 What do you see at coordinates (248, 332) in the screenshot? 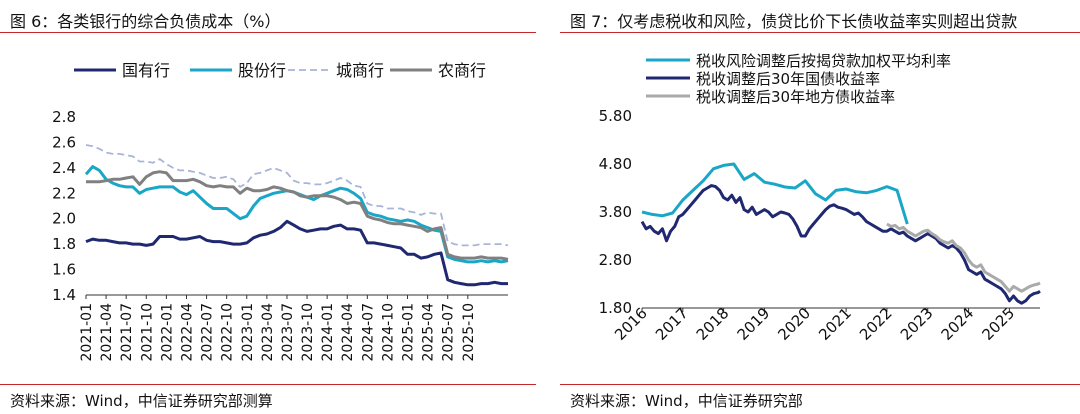
I see `x-tick-label: 2023-01` at bounding box center [248, 332].